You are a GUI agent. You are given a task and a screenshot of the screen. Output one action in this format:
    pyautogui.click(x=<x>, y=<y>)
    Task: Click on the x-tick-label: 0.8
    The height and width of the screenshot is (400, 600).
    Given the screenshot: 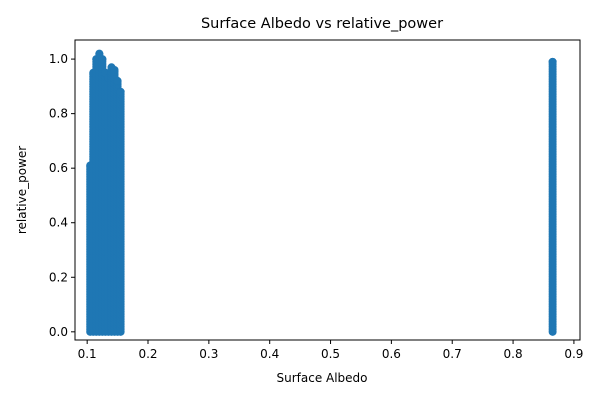 What is the action you would take?
    pyautogui.click(x=513, y=354)
    